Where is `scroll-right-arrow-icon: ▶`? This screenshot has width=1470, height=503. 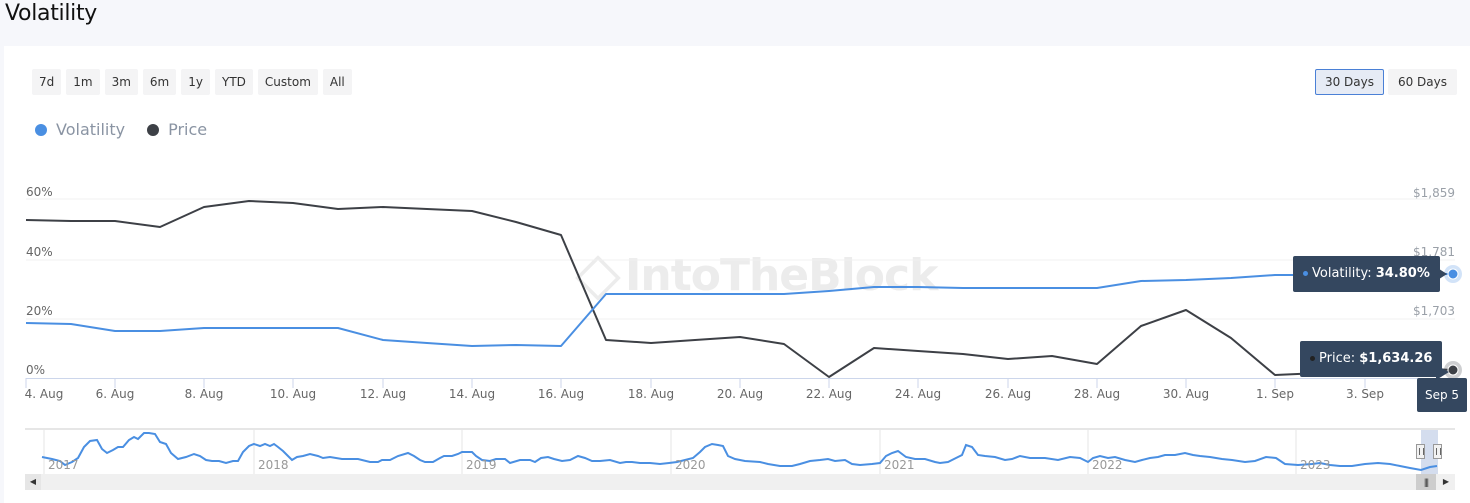 scroll-right-arrow-icon: ▶ is located at coordinates (1446, 482).